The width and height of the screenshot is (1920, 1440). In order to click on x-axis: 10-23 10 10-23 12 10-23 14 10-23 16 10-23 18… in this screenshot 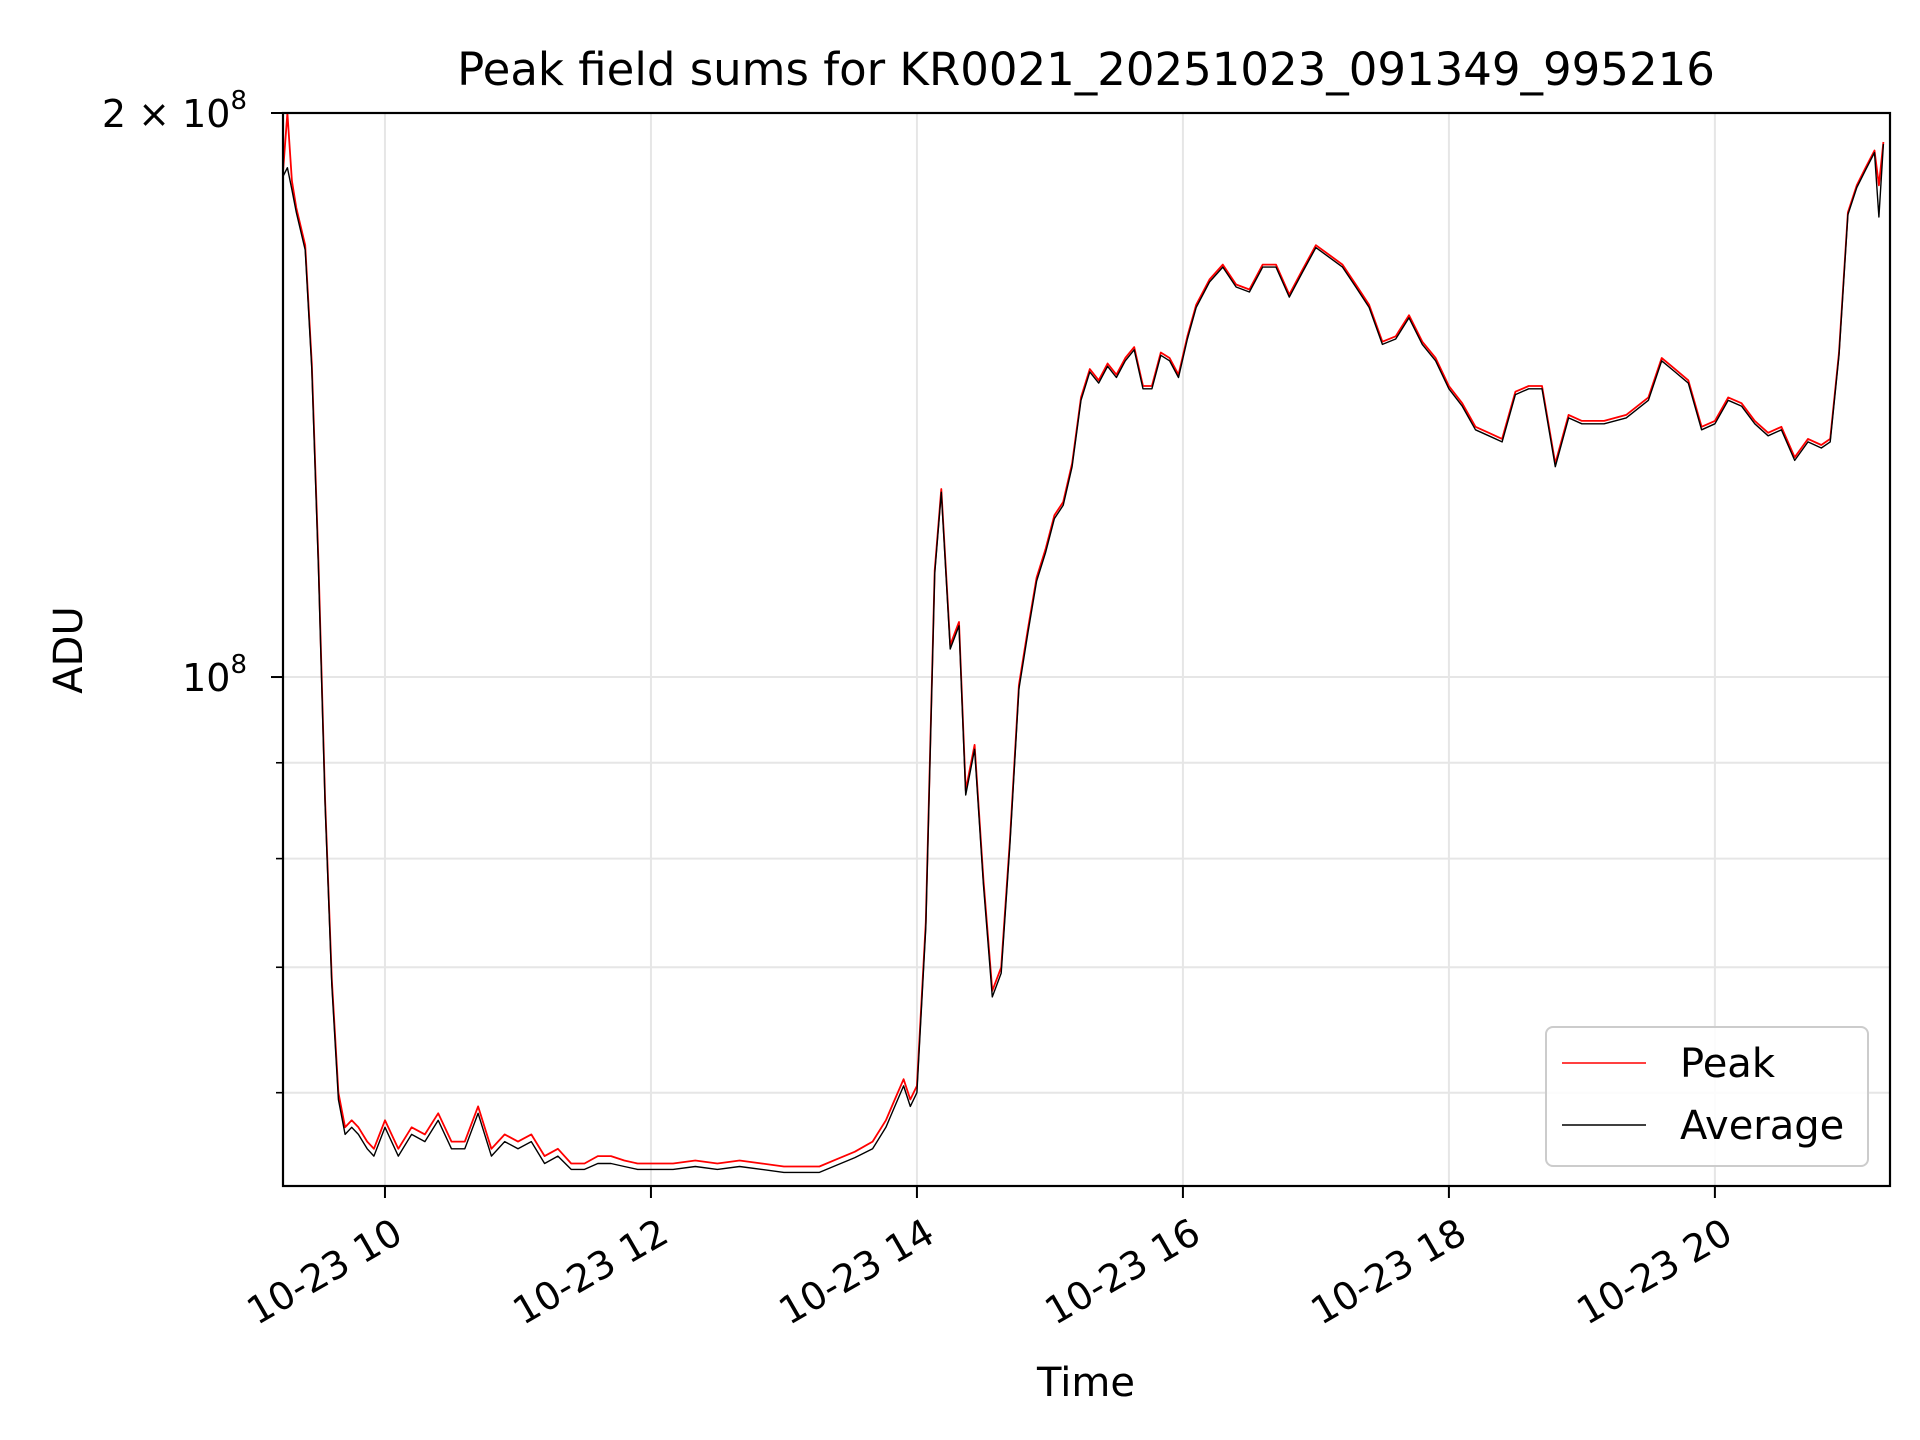, I will do `click(989, 1259)`.